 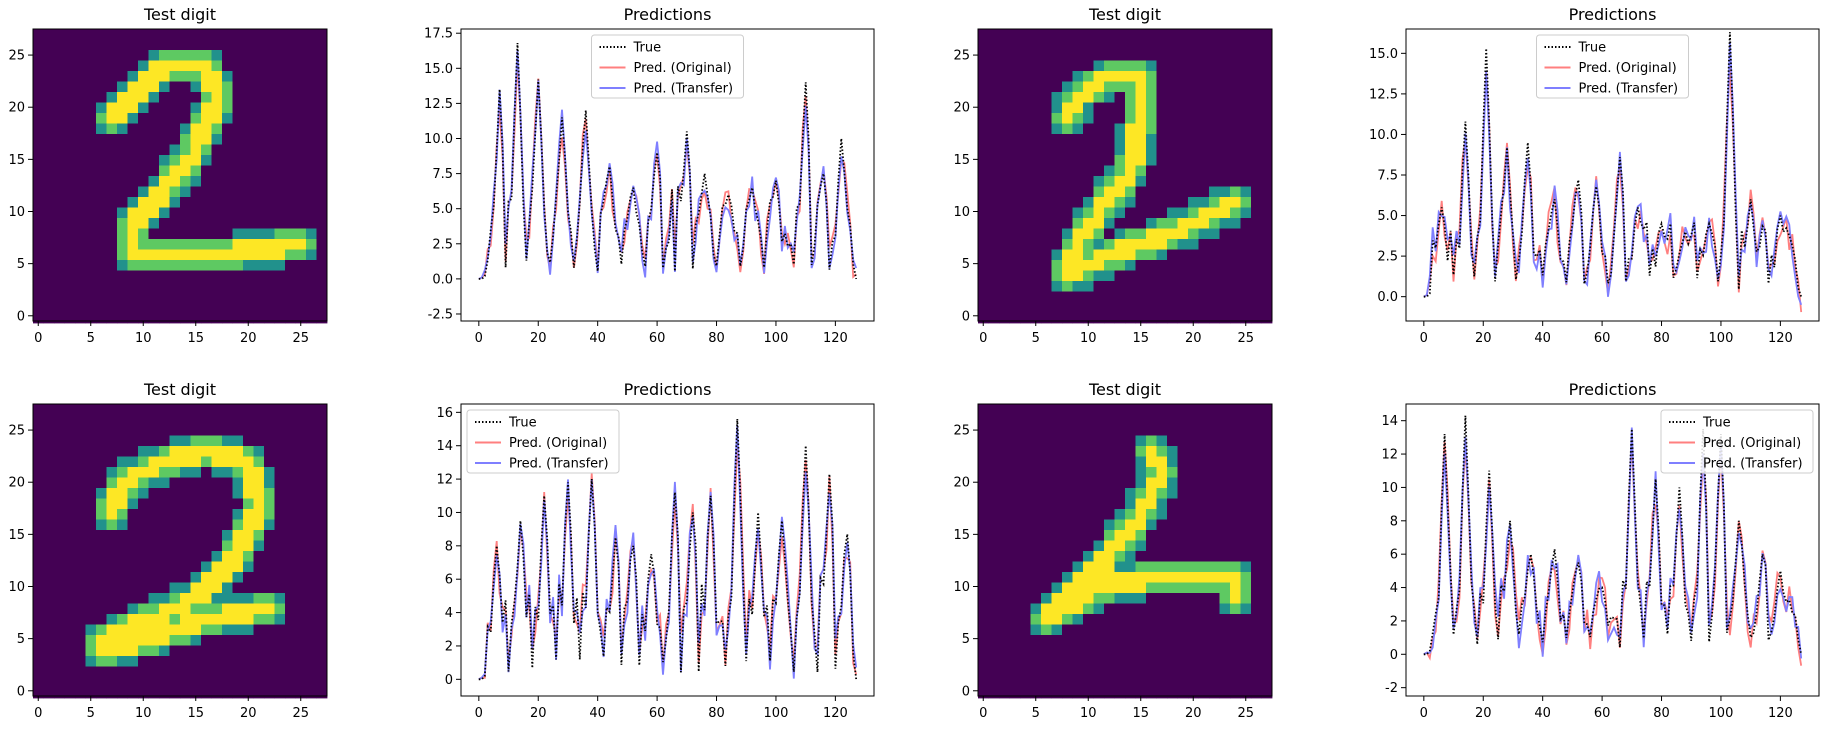 I want to click on y-tick-label: 8, so click(x=1394, y=521).